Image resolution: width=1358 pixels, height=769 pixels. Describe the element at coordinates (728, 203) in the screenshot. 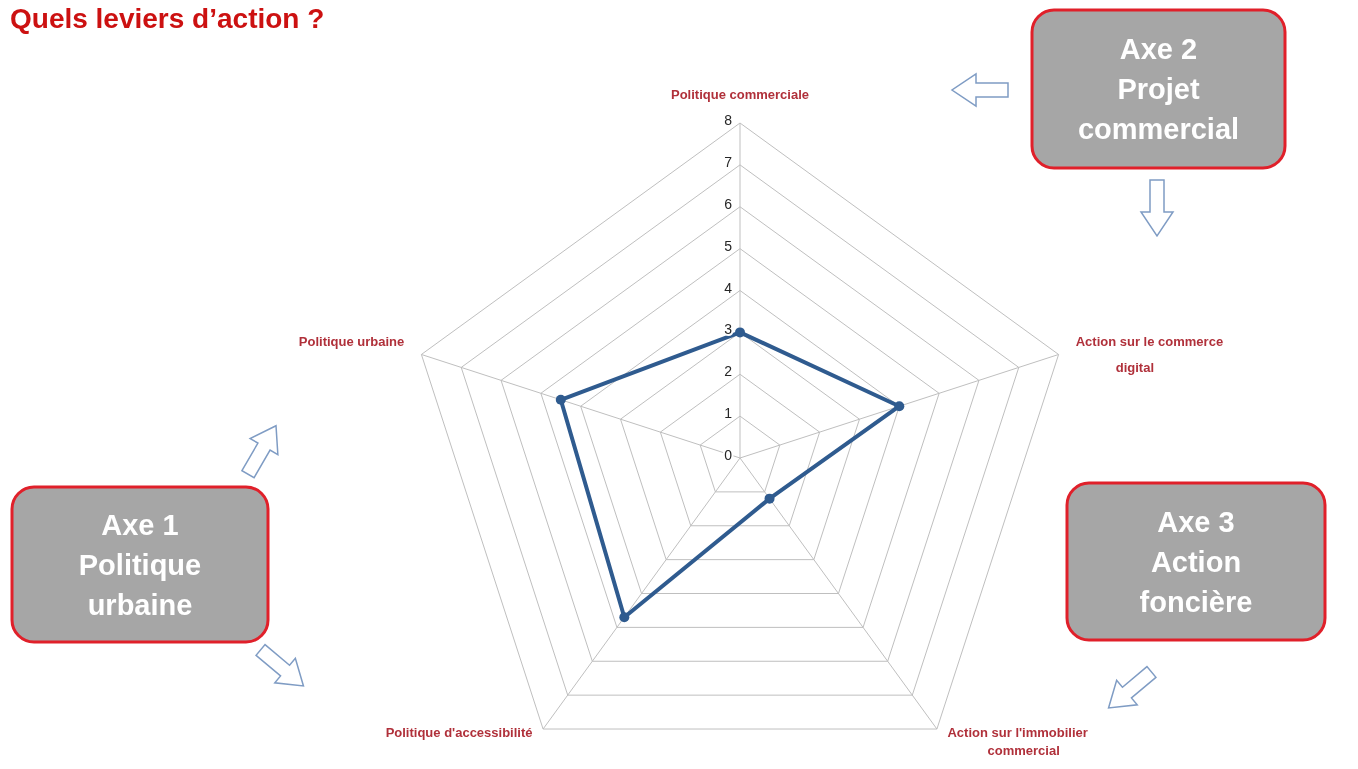

I see `y-tick-label: 6` at that location.